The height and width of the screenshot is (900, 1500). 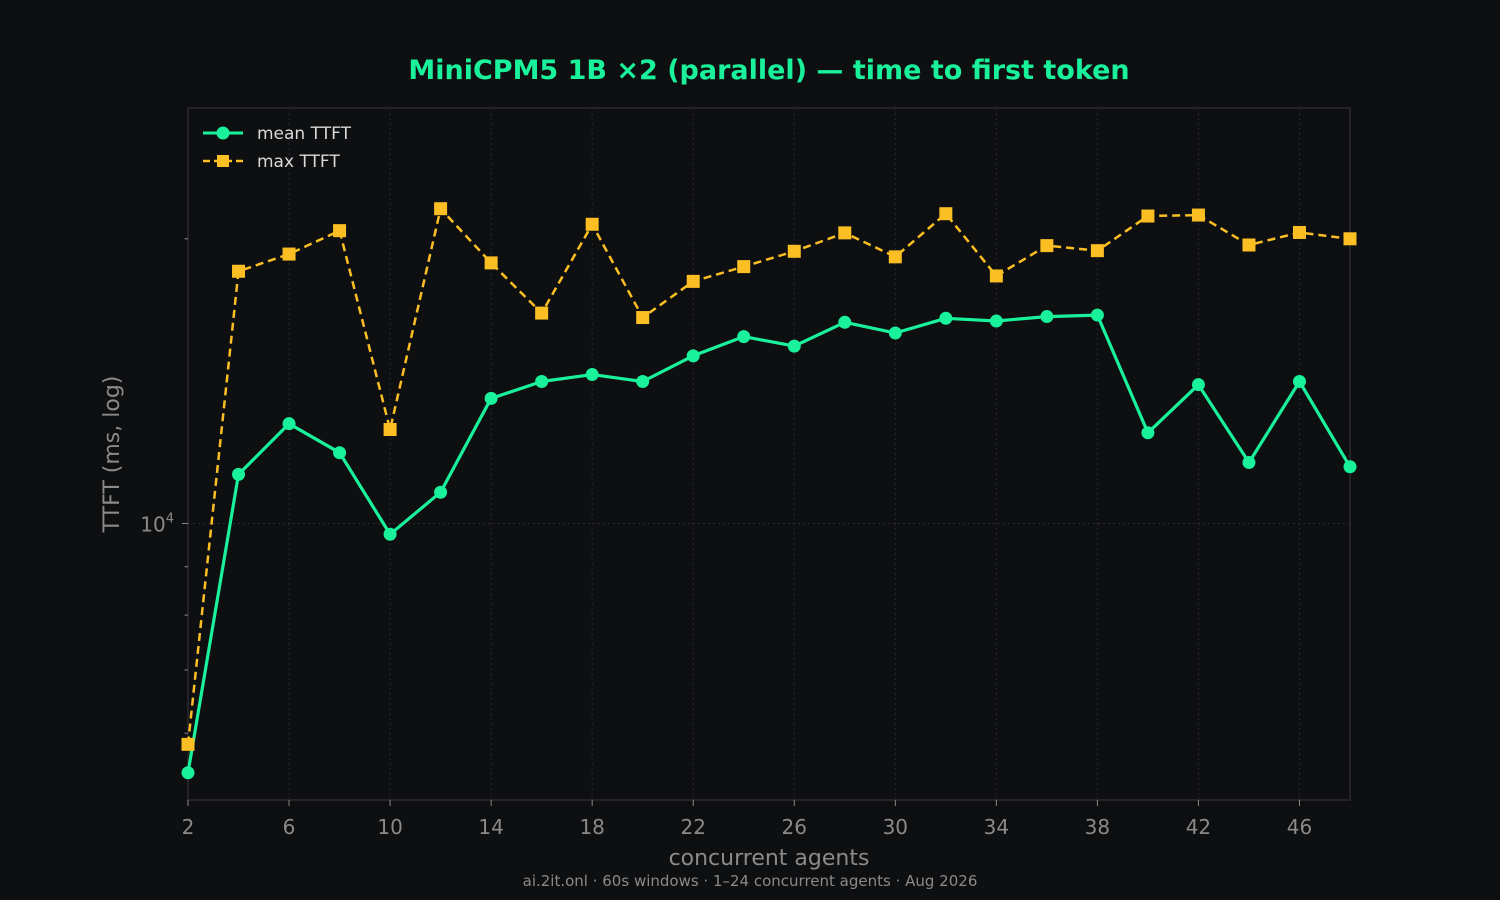 What do you see at coordinates (747, 819) in the screenshot?
I see `x-ticks: 2 6 10 14 18 22 26 30 34 38 42 46` at bounding box center [747, 819].